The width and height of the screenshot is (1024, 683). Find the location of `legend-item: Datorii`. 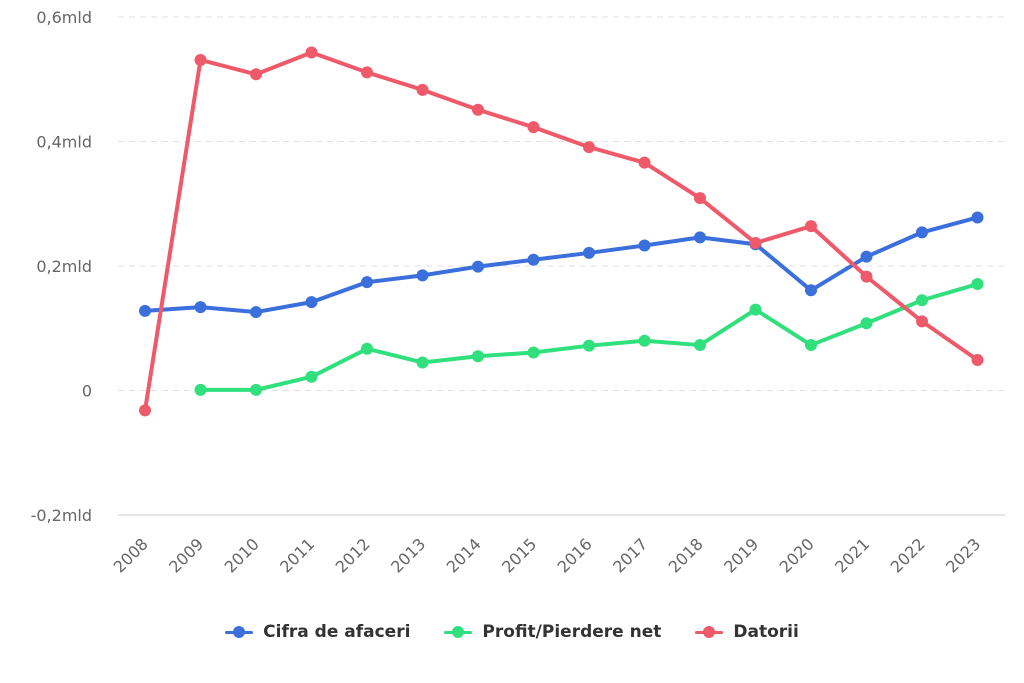

legend-item: Datorii is located at coordinates (747, 632).